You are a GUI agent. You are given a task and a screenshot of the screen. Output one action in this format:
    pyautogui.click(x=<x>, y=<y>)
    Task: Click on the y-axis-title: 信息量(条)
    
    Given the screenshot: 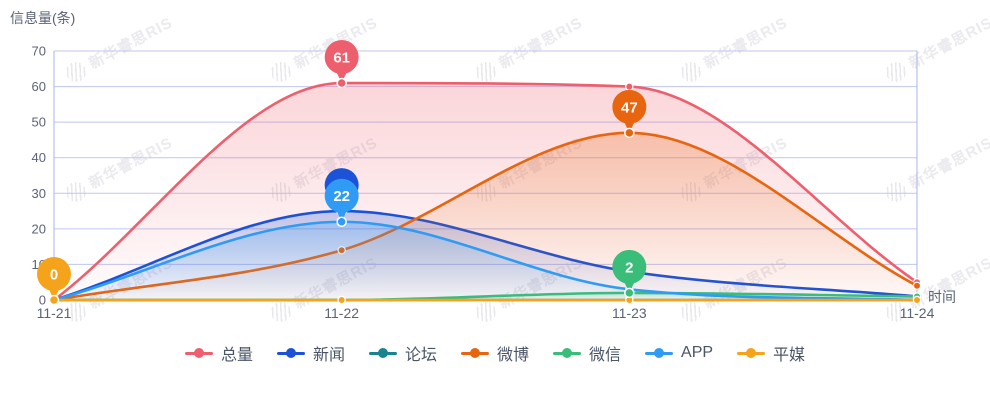 What is the action you would take?
    pyautogui.click(x=43, y=18)
    